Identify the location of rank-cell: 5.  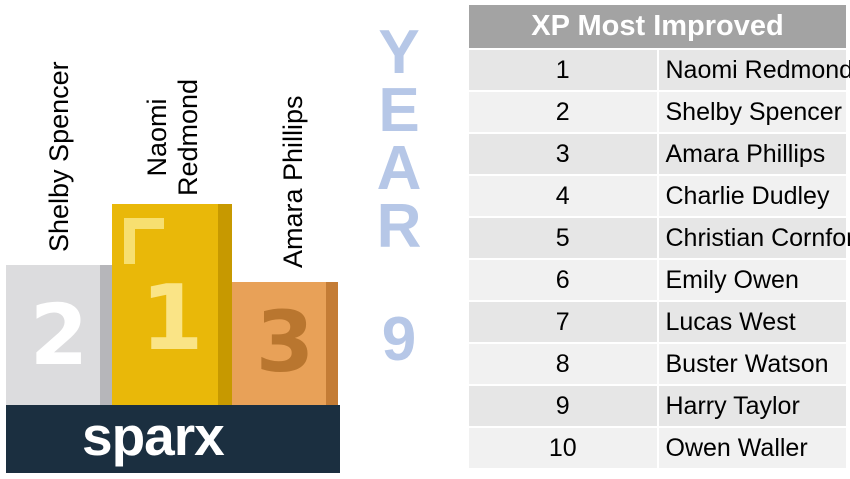
(564, 237).